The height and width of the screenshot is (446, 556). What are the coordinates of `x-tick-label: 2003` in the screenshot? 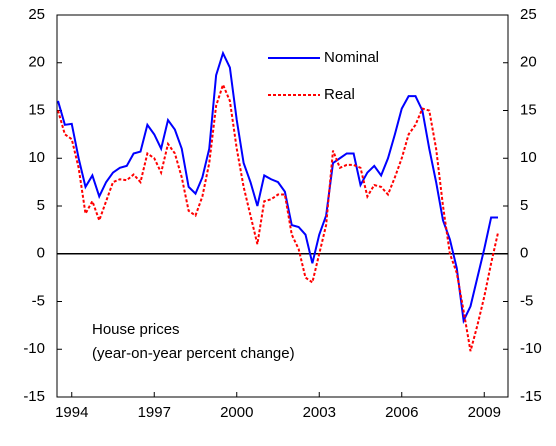 It's located at (319, 412).